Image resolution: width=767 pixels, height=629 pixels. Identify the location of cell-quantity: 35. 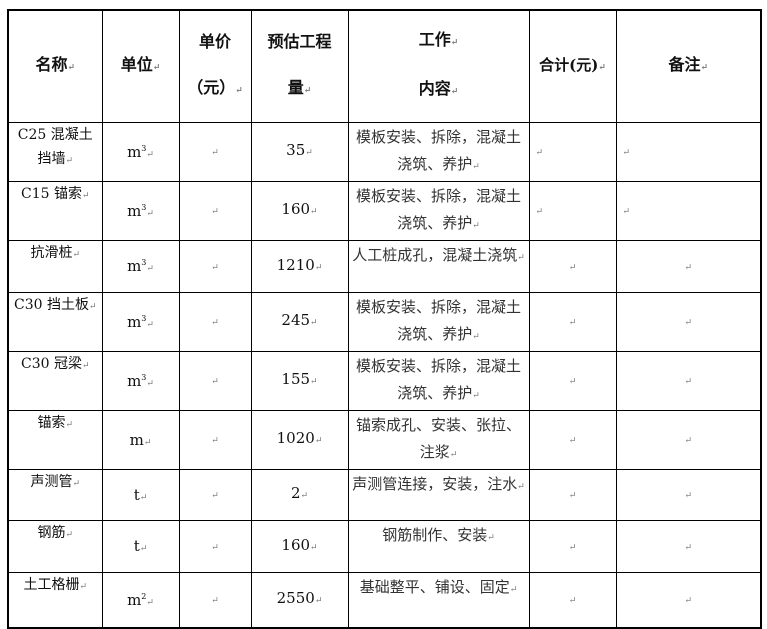
(299, 151).